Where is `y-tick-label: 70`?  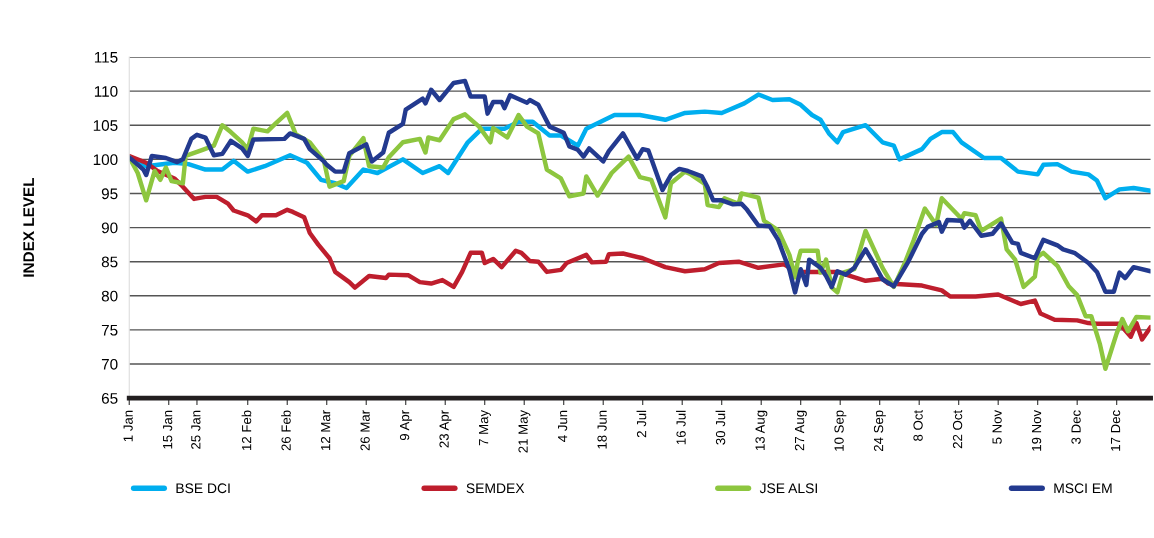 y-tick-label: 70 is located at coordinates (109, 364).